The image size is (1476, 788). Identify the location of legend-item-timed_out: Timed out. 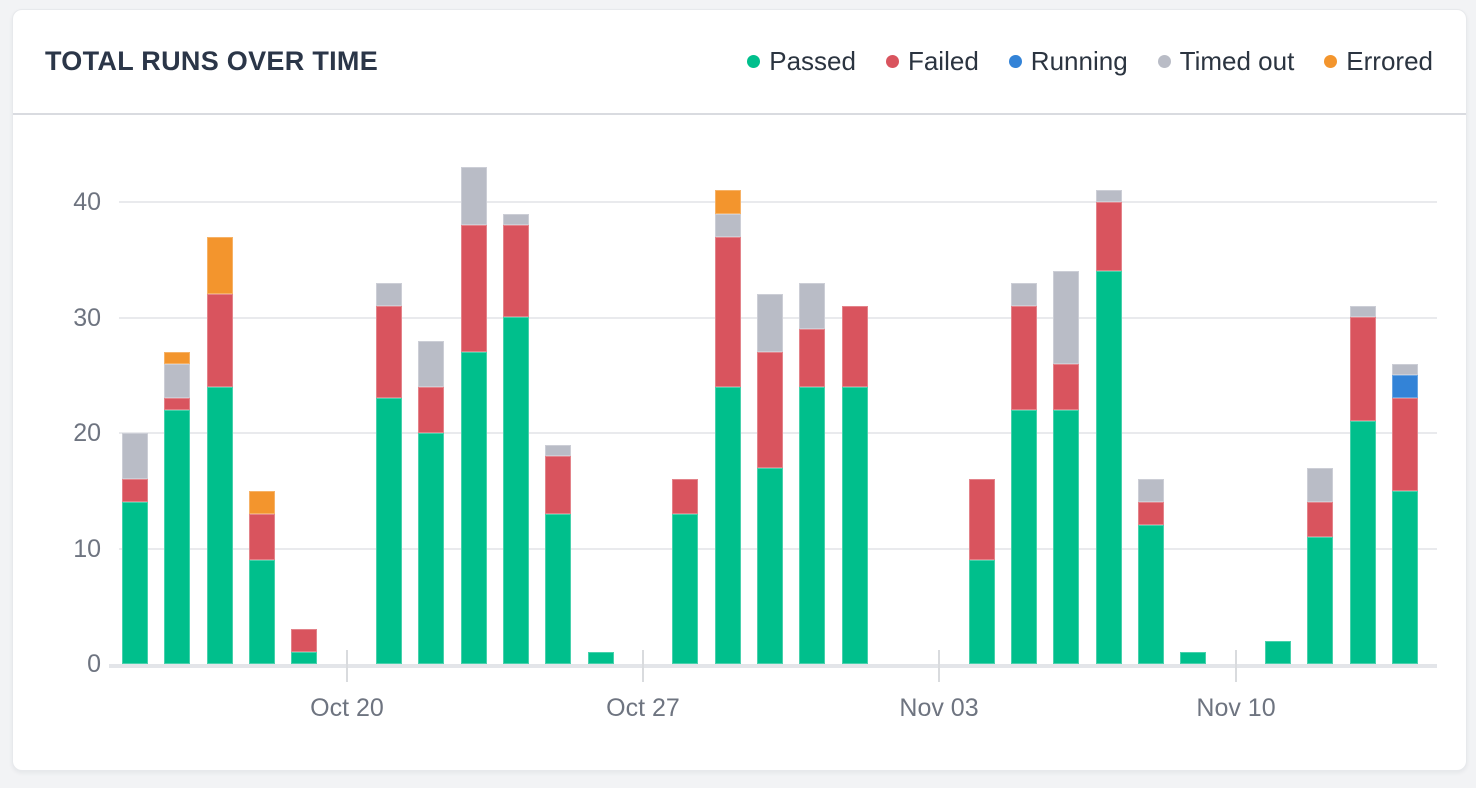
(1225, 61).